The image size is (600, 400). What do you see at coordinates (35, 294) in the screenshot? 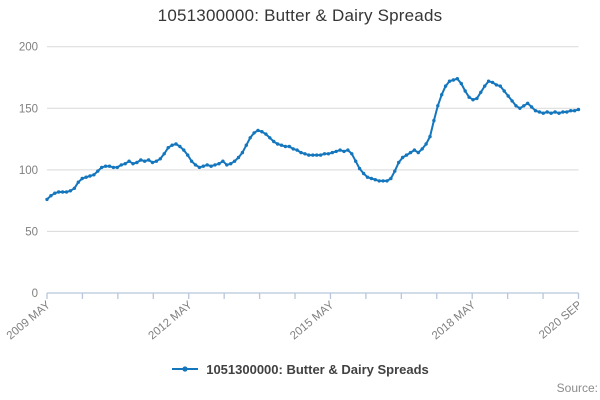
I see `svg-text: 0` at bounding box center [35, 294].